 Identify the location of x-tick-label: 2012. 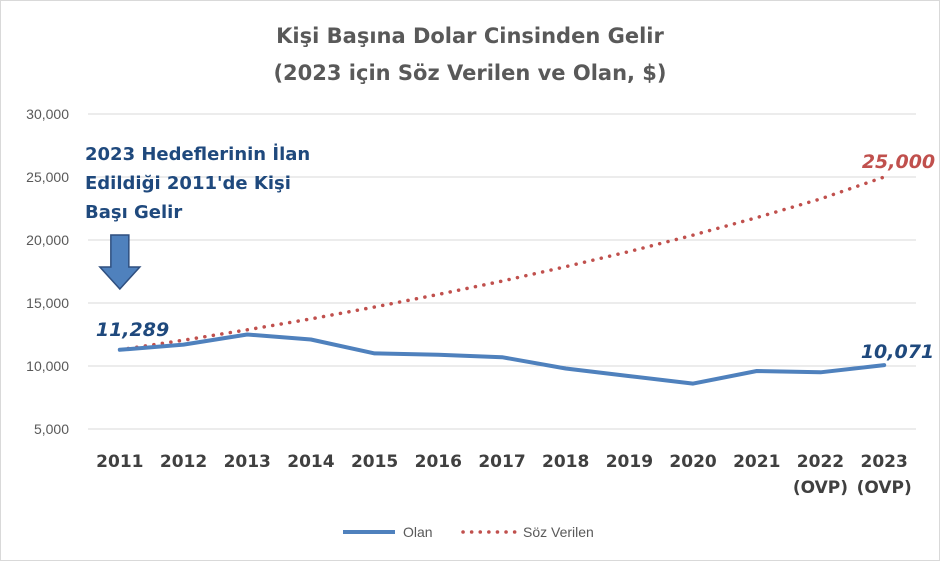
(183, 462).